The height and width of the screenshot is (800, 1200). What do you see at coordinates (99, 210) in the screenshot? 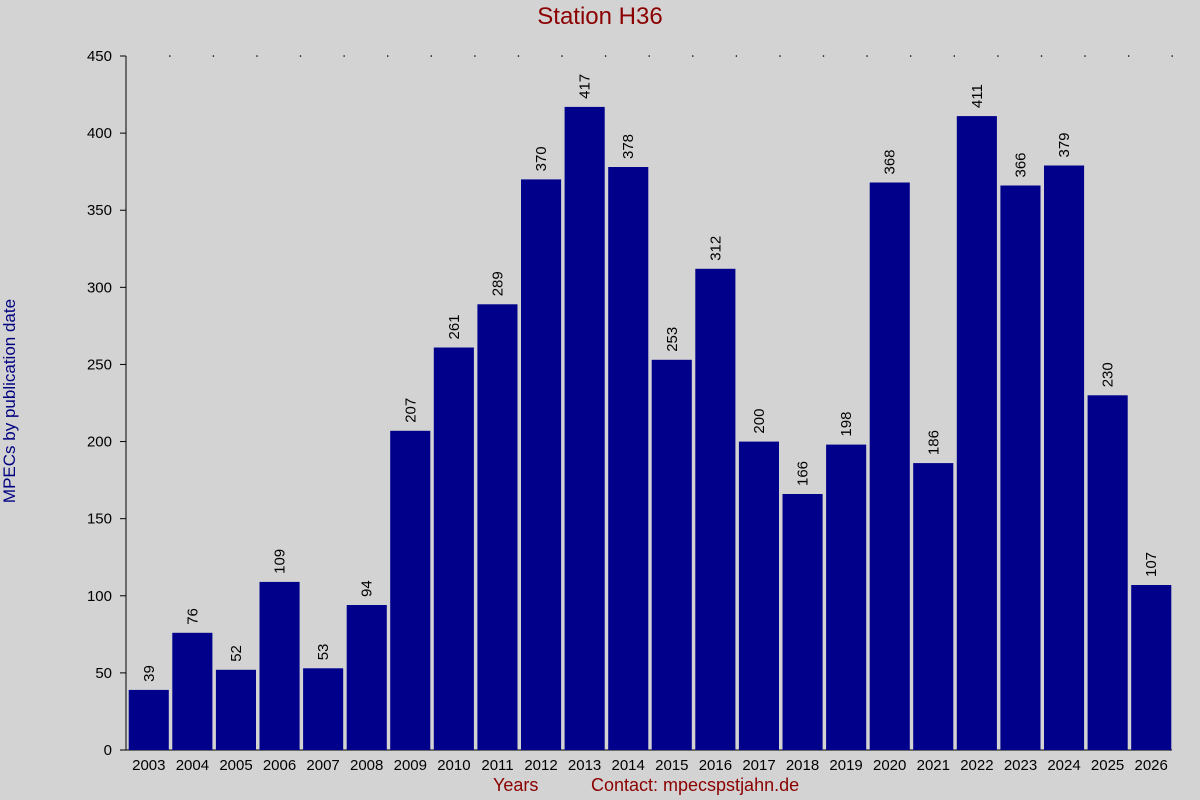
I see `y-tick-label: 350` at bounding box center [99, 210].